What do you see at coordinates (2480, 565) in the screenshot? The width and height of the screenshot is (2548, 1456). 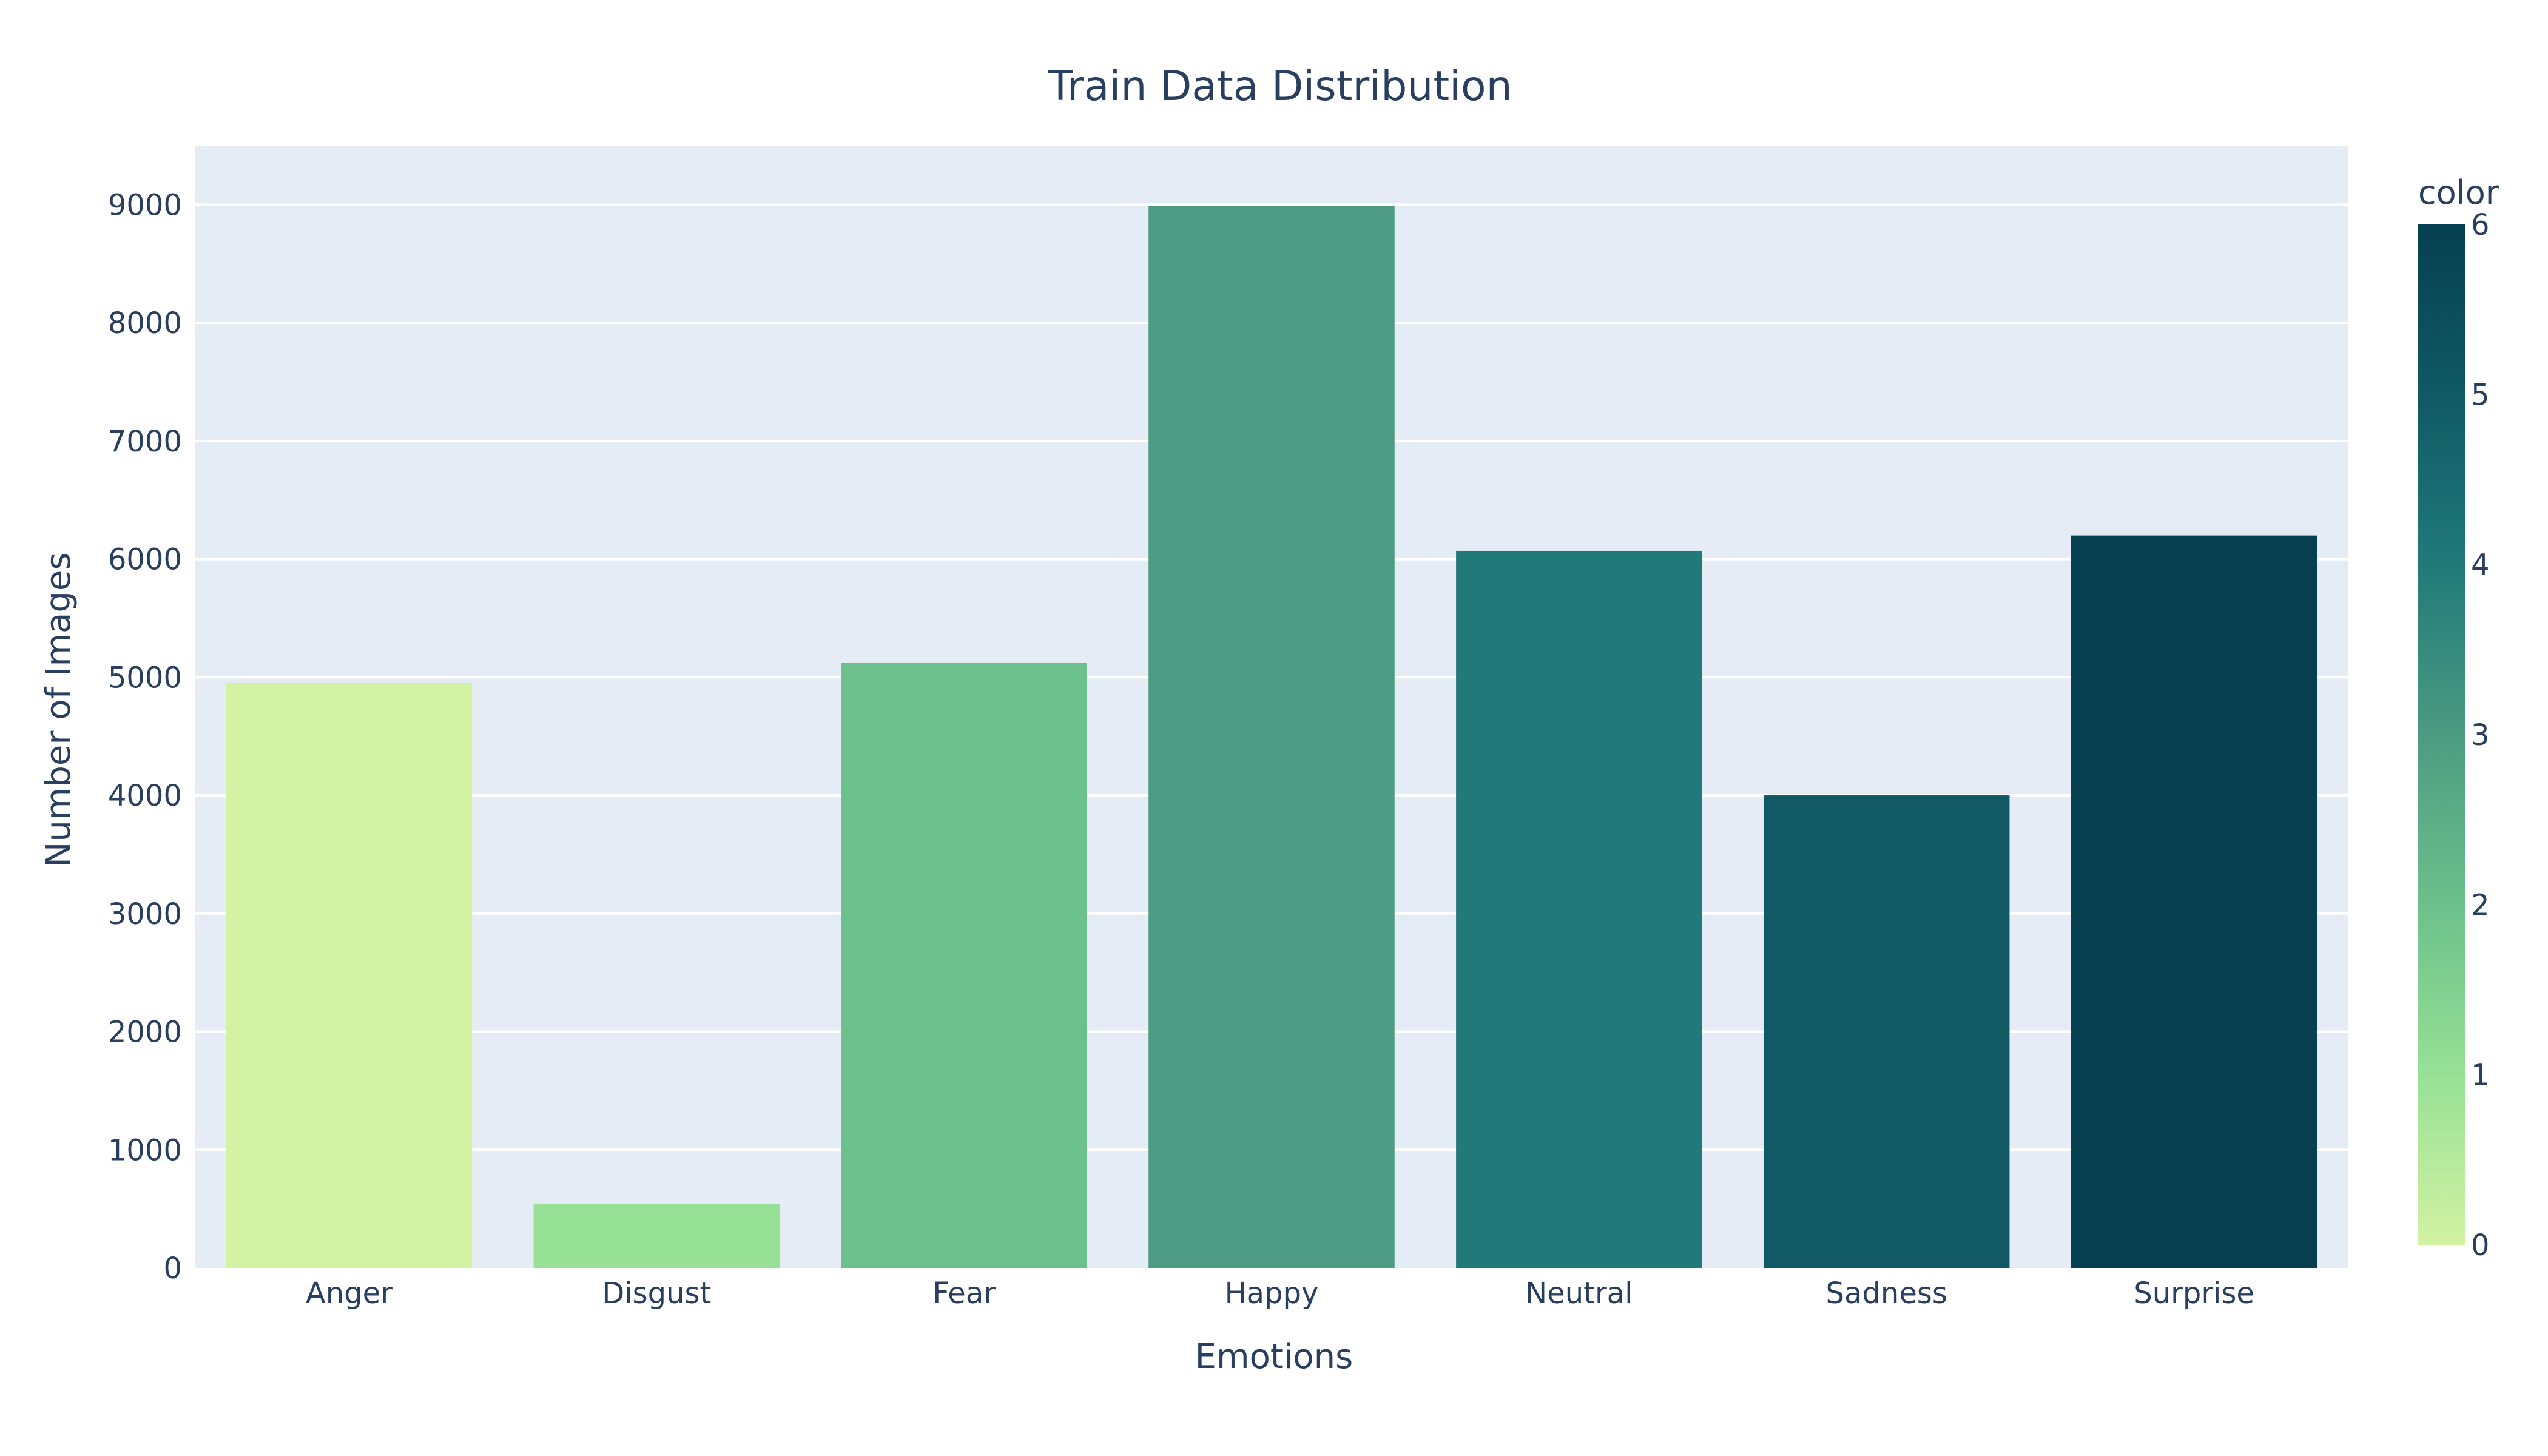 I see `colorbar-tick-label: 4` at bounding box center [2480, 565].